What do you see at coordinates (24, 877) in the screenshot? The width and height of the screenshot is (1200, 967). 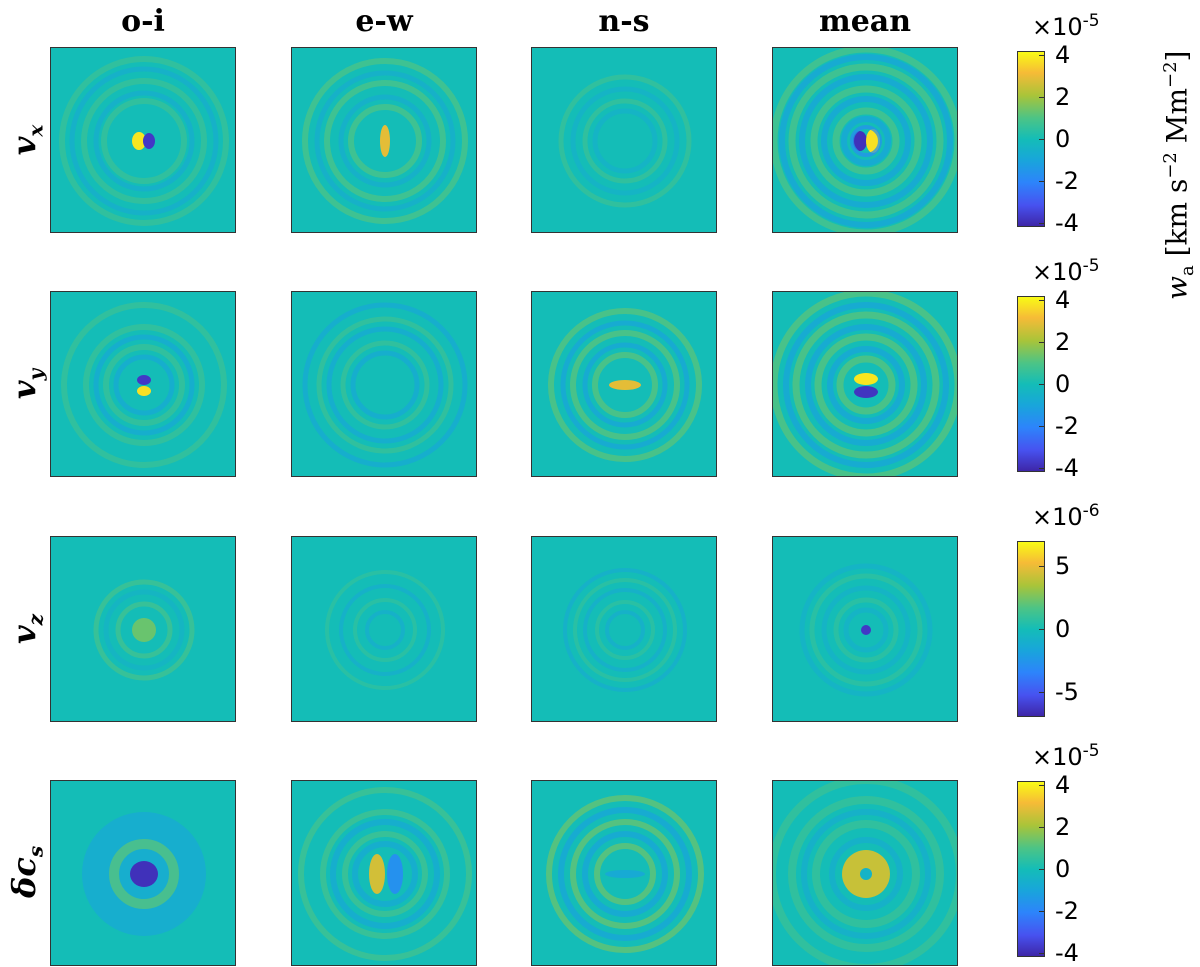 I see `row-label-main: δc` at bounding box center [24, 877].